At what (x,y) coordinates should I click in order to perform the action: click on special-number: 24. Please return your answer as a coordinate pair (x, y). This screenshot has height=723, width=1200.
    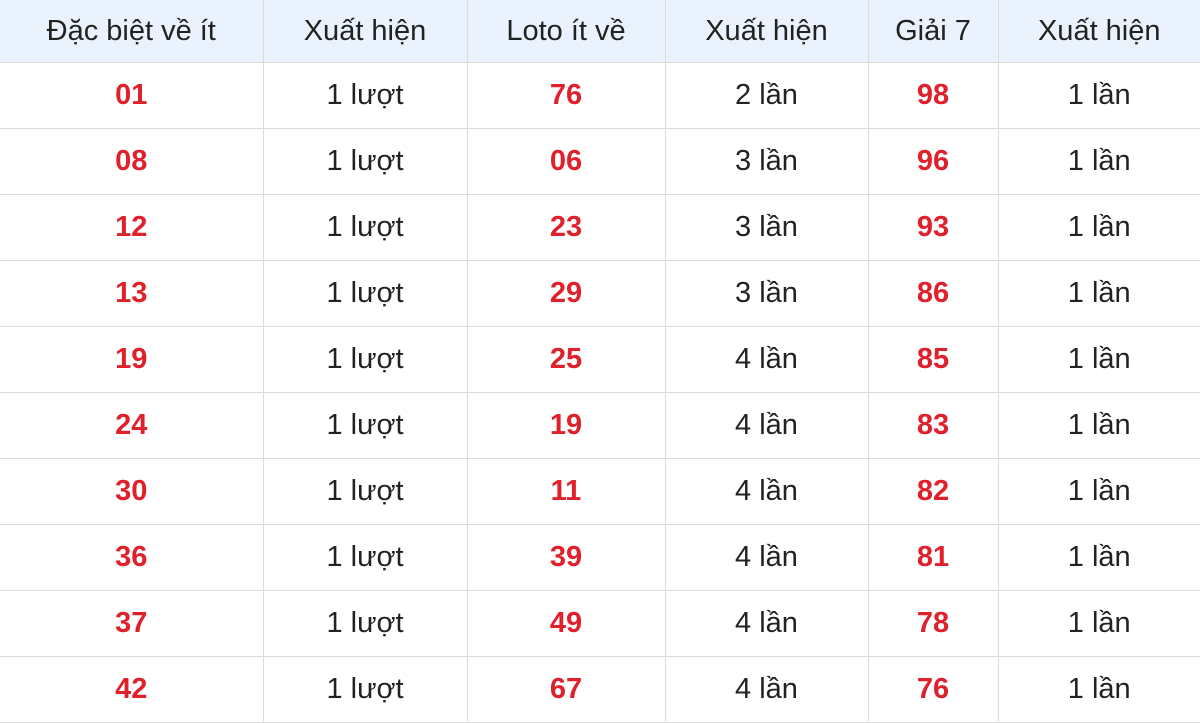
    Looking at the image, I should click on (132, 425).